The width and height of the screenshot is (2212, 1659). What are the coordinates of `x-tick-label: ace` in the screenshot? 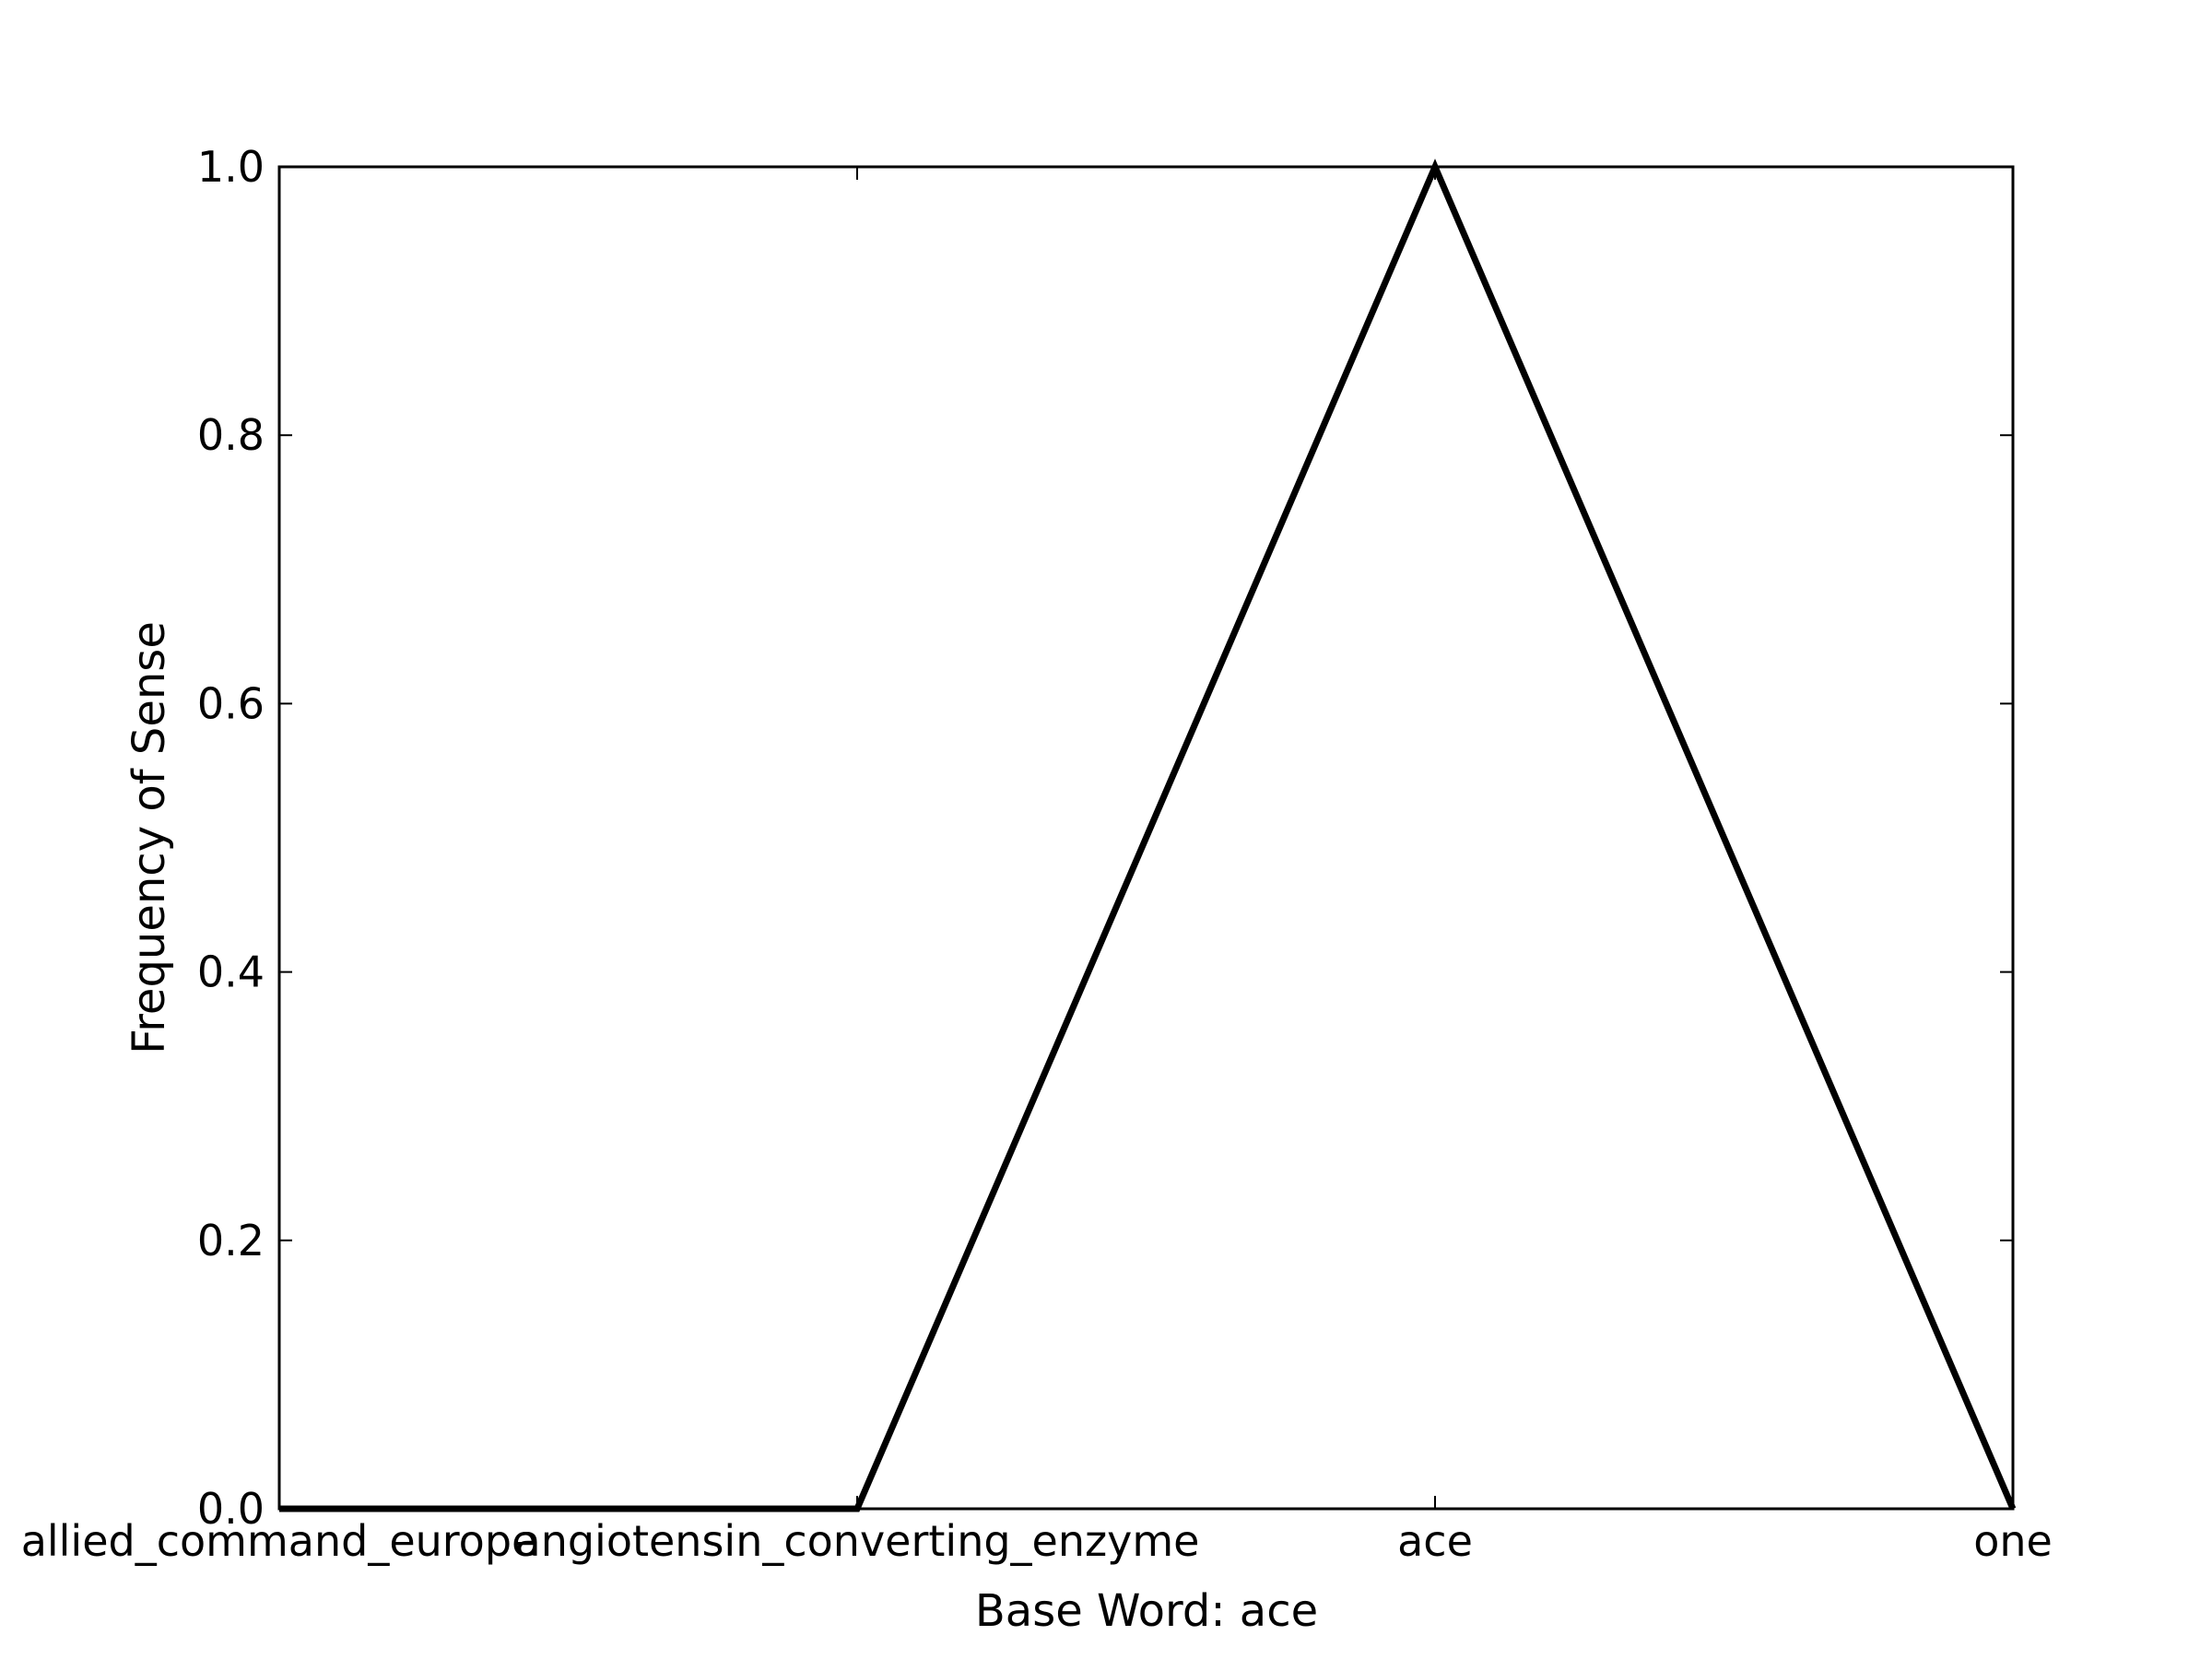 It's located at (1435, 1541).